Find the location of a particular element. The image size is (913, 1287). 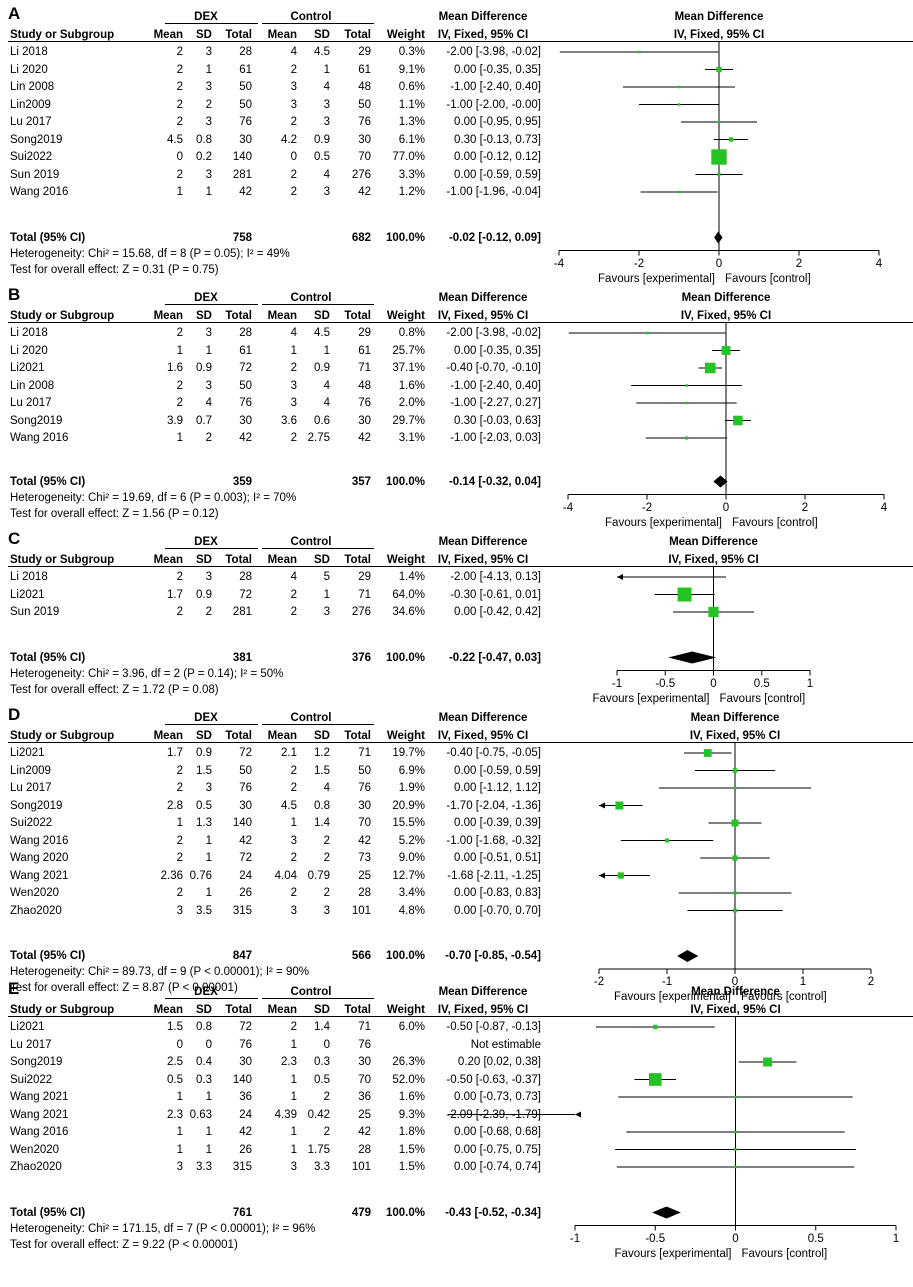

study-weight: 34.6% is located at coordinates (408, 612).